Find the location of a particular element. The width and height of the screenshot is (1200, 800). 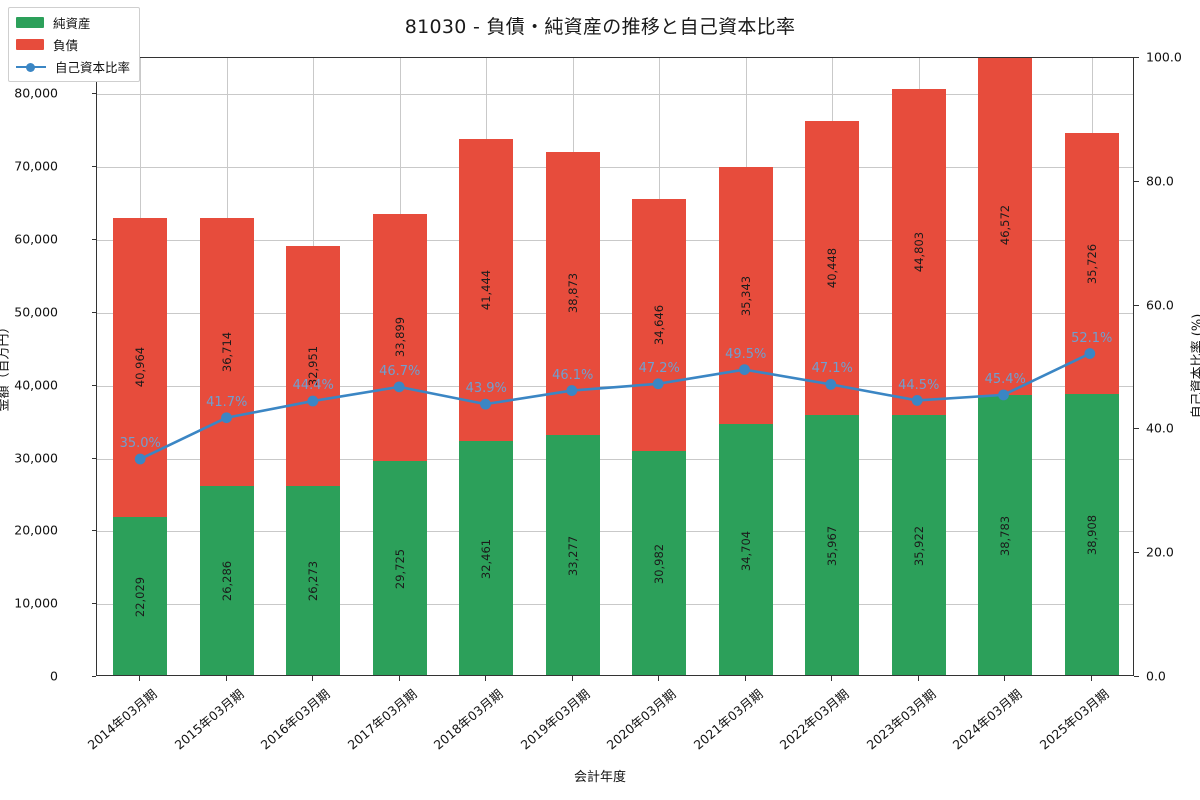

y-axis-right-tick-label: 0.0 is located at coordinates (1156, 676).